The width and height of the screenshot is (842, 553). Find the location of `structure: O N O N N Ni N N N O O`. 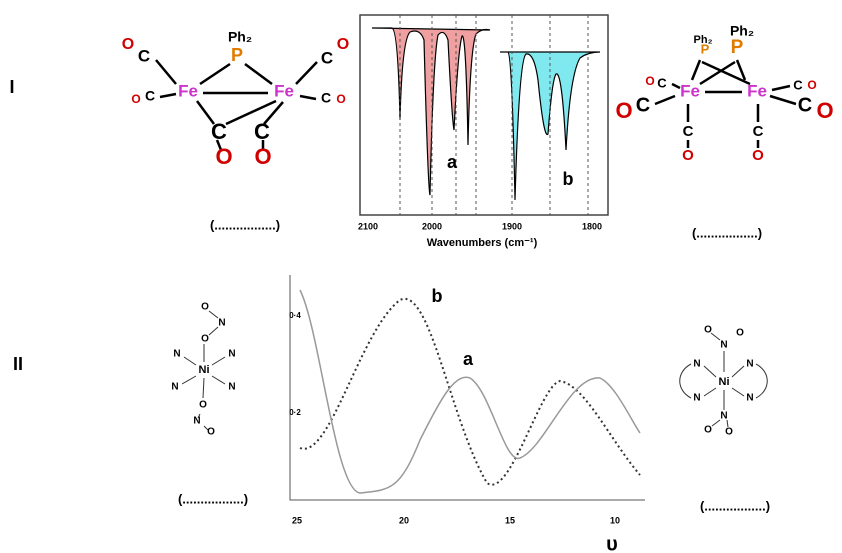

structure: O N O N N Ni N N N O O is located at coordinates (723, 381).